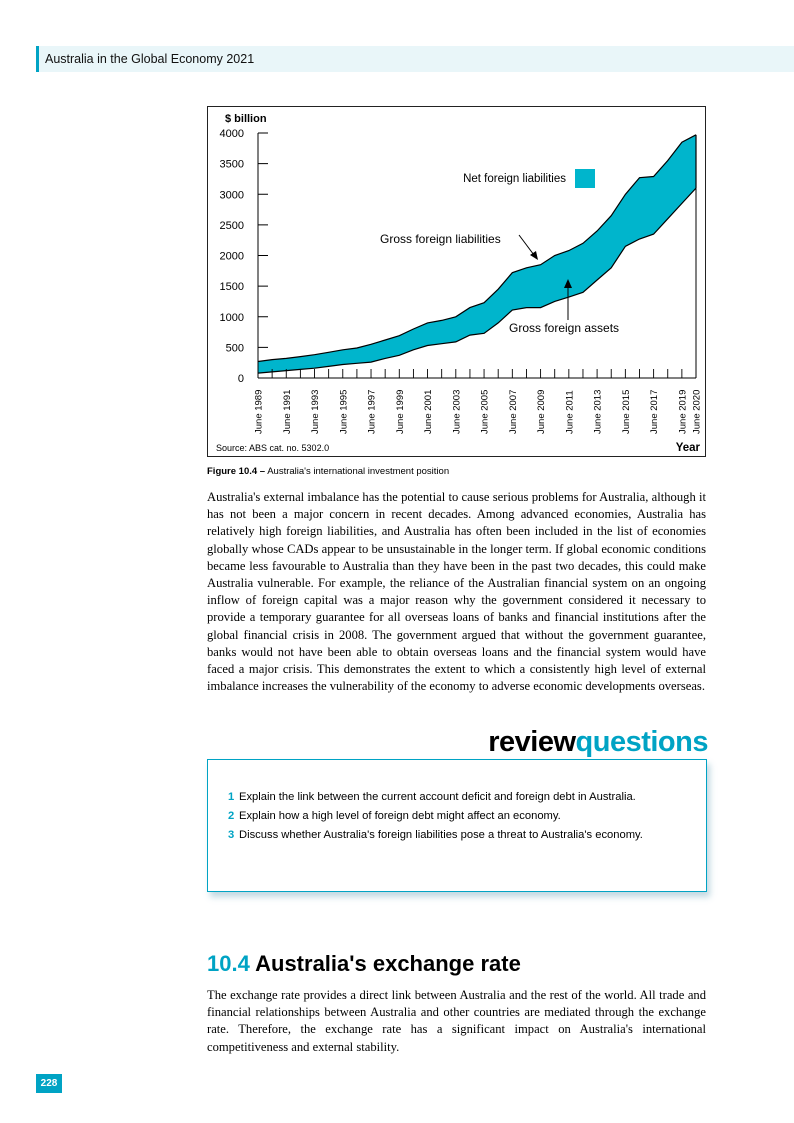 This screenshot has height=1123, width=794. Describe the element at coordinates (682, 412) in the screenshot. I see `x-tick-label: June 2019` at that location.